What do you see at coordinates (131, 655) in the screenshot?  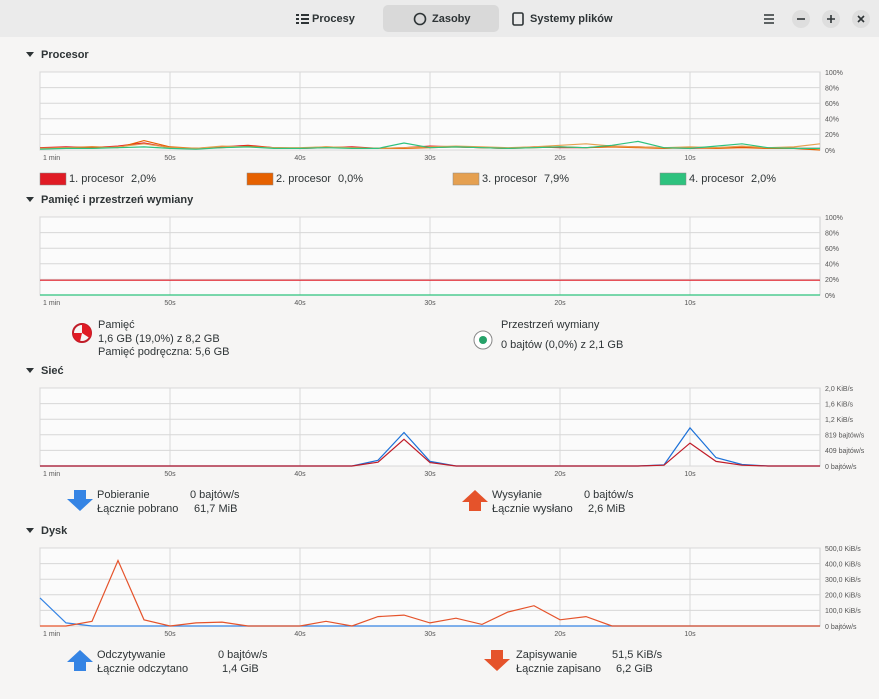 I see `rate-label: Odczytywanie` at bounding box center [131, 655].